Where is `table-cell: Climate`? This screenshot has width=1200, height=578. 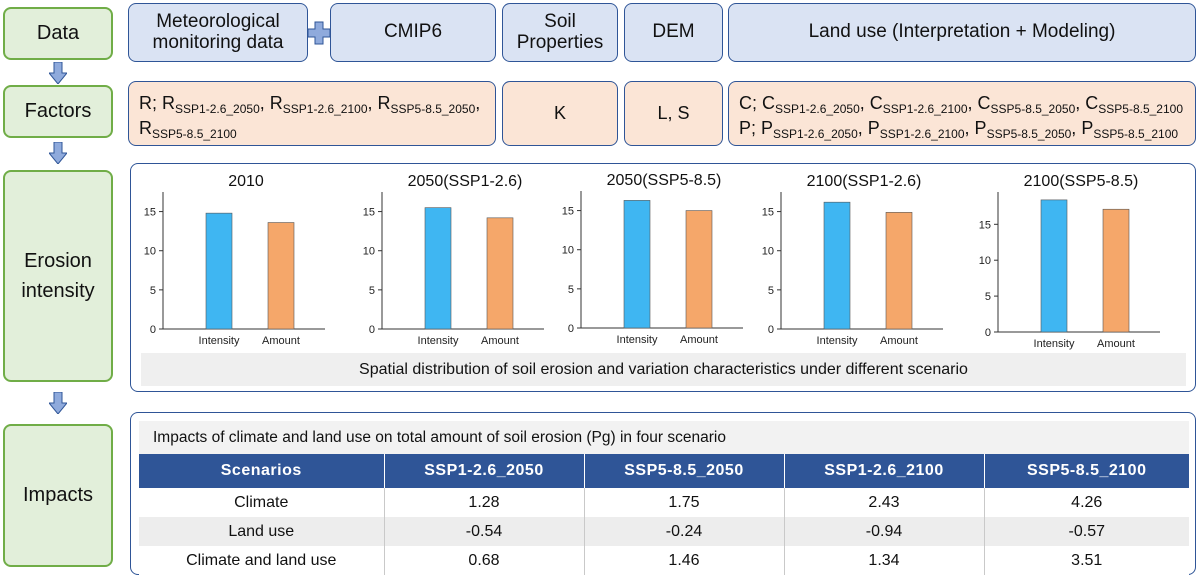 table-cell: Climate is located at coordinates (262, 502).